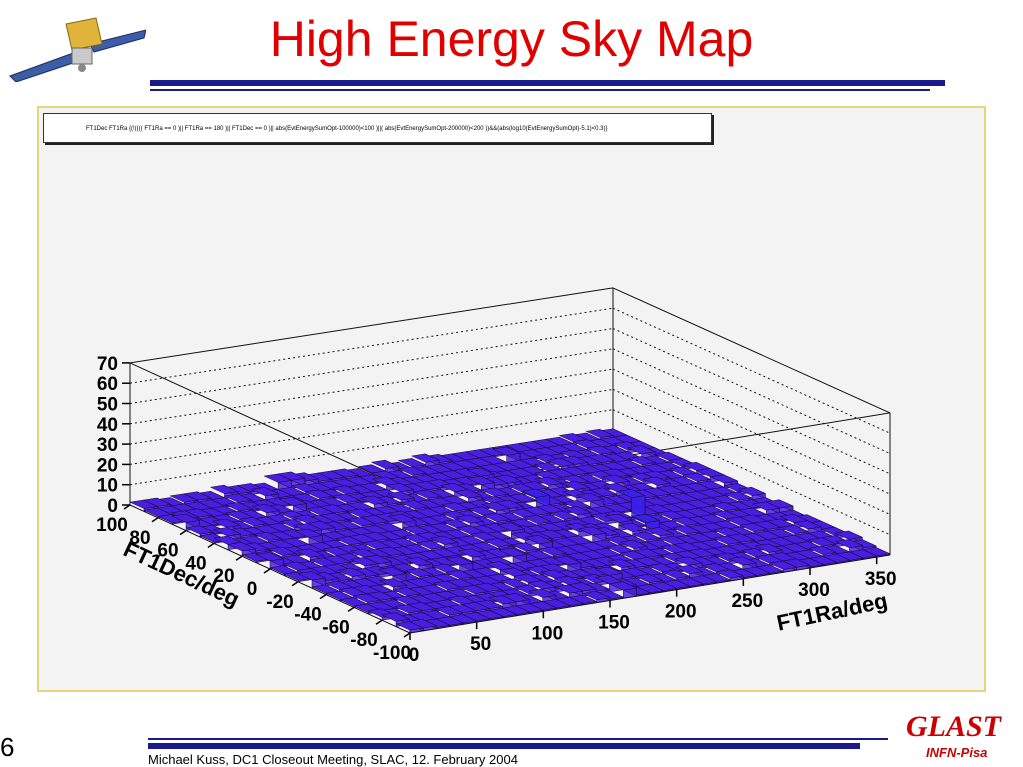 This screenshot has width=1023, height=767. I want to click on z-tick-label: 60, so click(107, 384).